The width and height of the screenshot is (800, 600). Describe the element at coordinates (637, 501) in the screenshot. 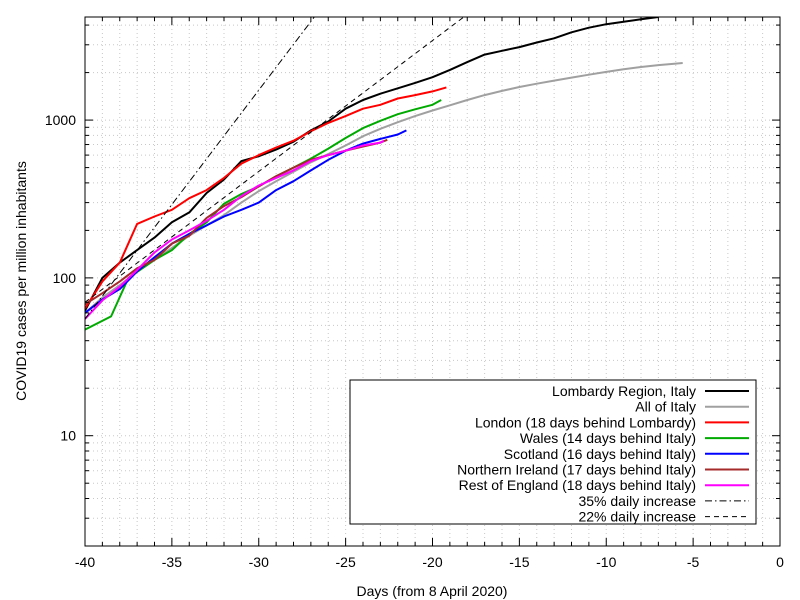

I see `legend-entry-label: 35% daily increase` at that location.